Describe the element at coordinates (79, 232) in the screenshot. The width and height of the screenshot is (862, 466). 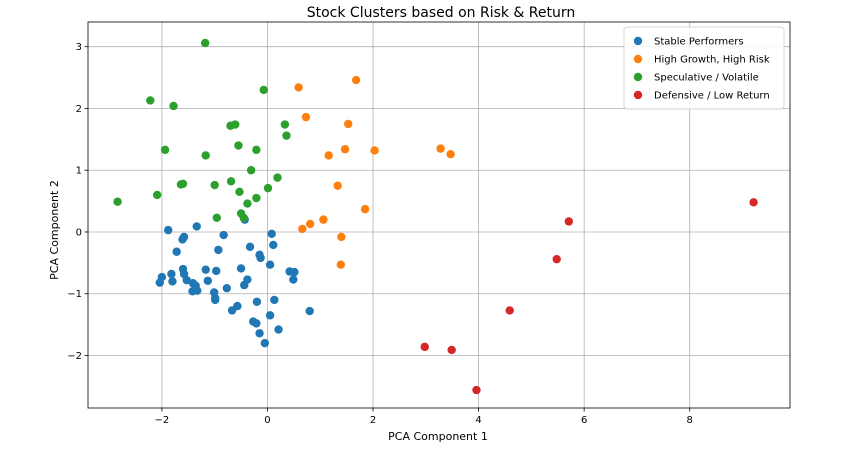
I see `y-tick-label: 0` at that location.